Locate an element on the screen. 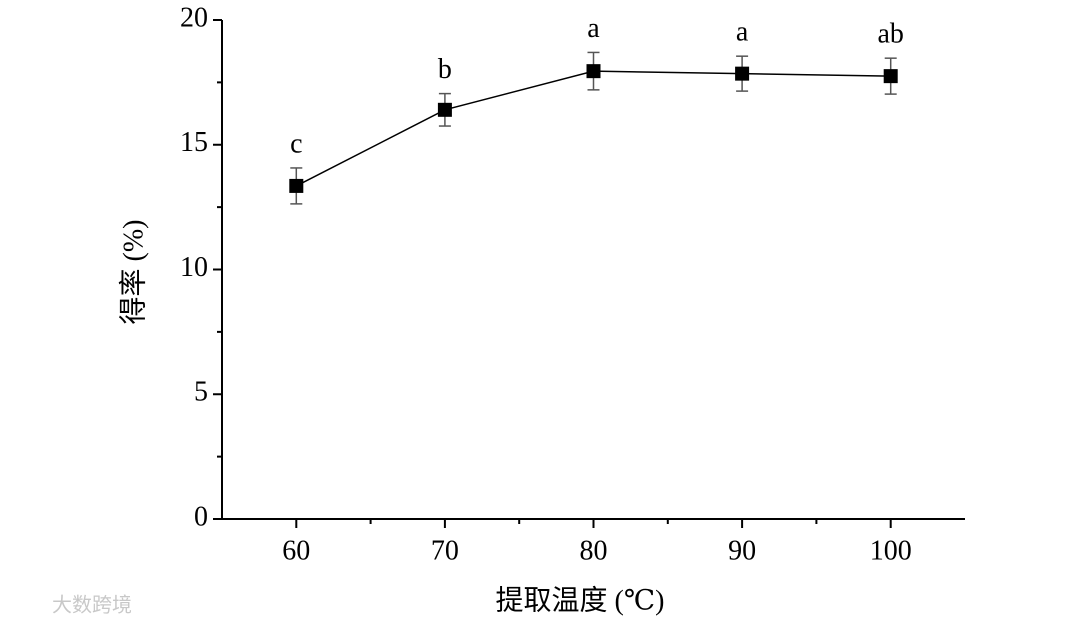 This screenshot has width=1080, height=627. y-tick-label: 5 is located at coordinates (201, 392).